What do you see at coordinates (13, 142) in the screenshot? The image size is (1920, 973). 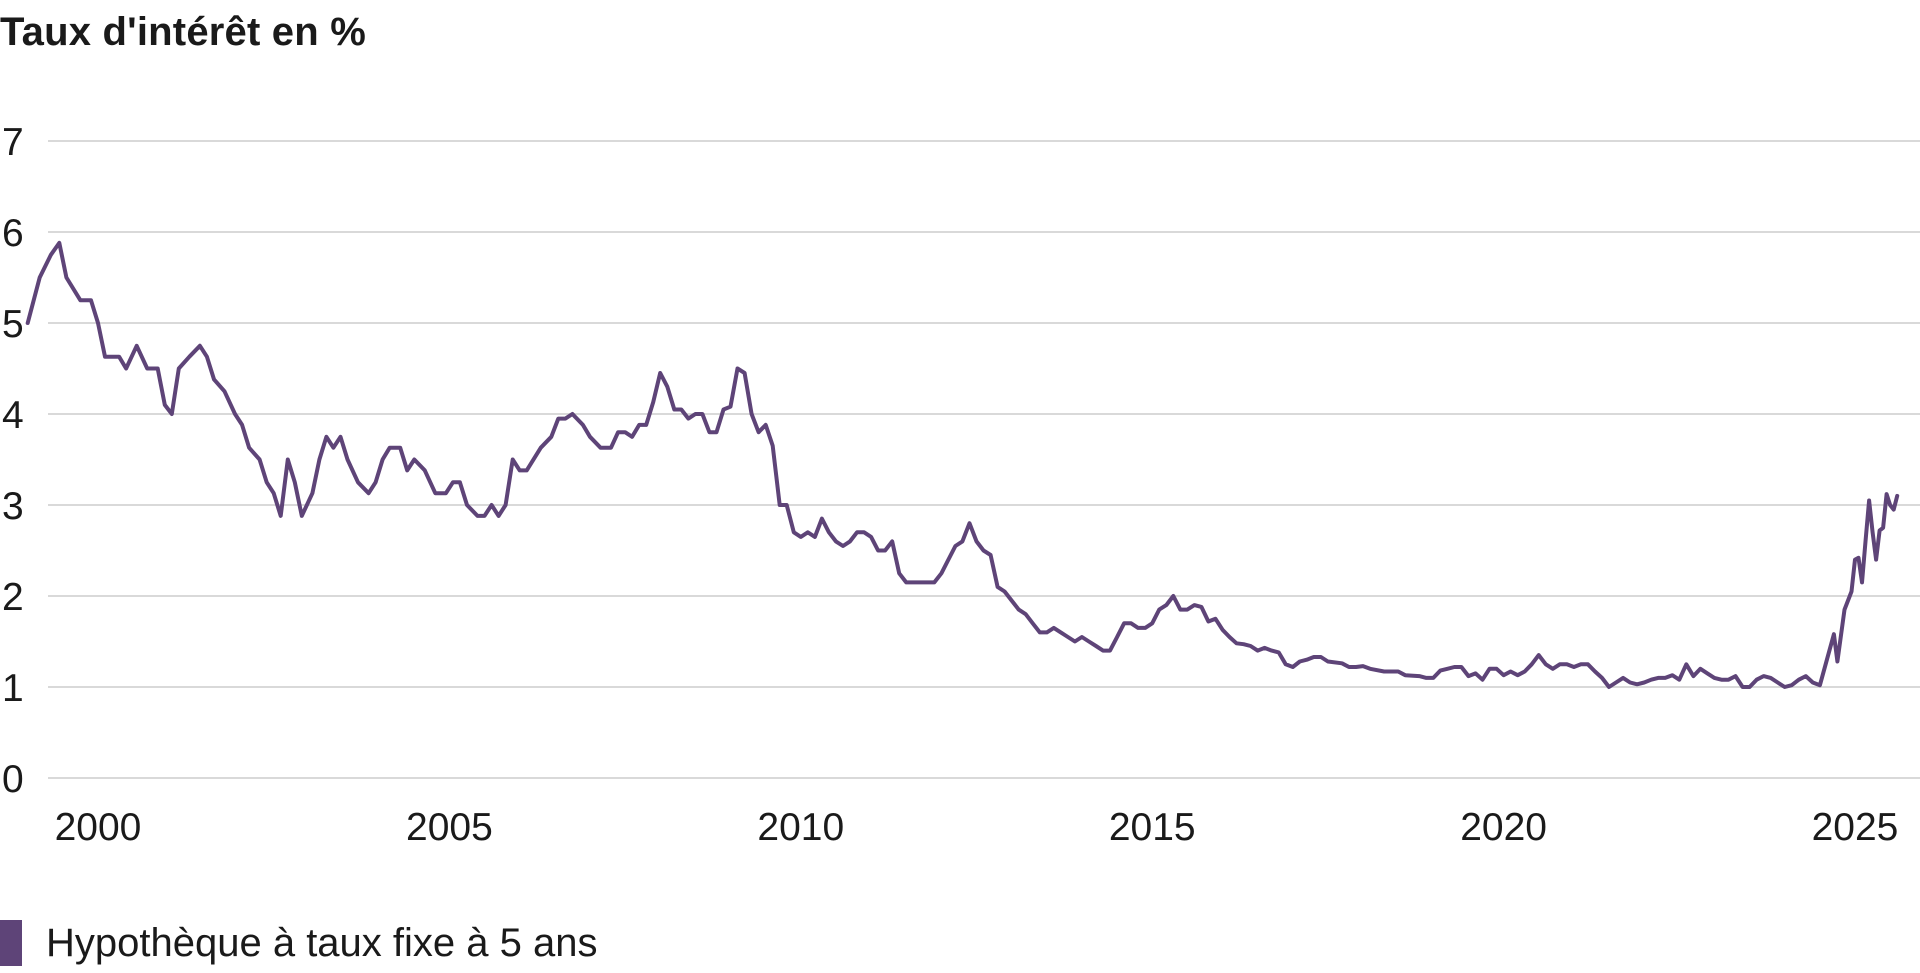 I see `y-tick-label-7: 7` at bounding box center [13, 142].